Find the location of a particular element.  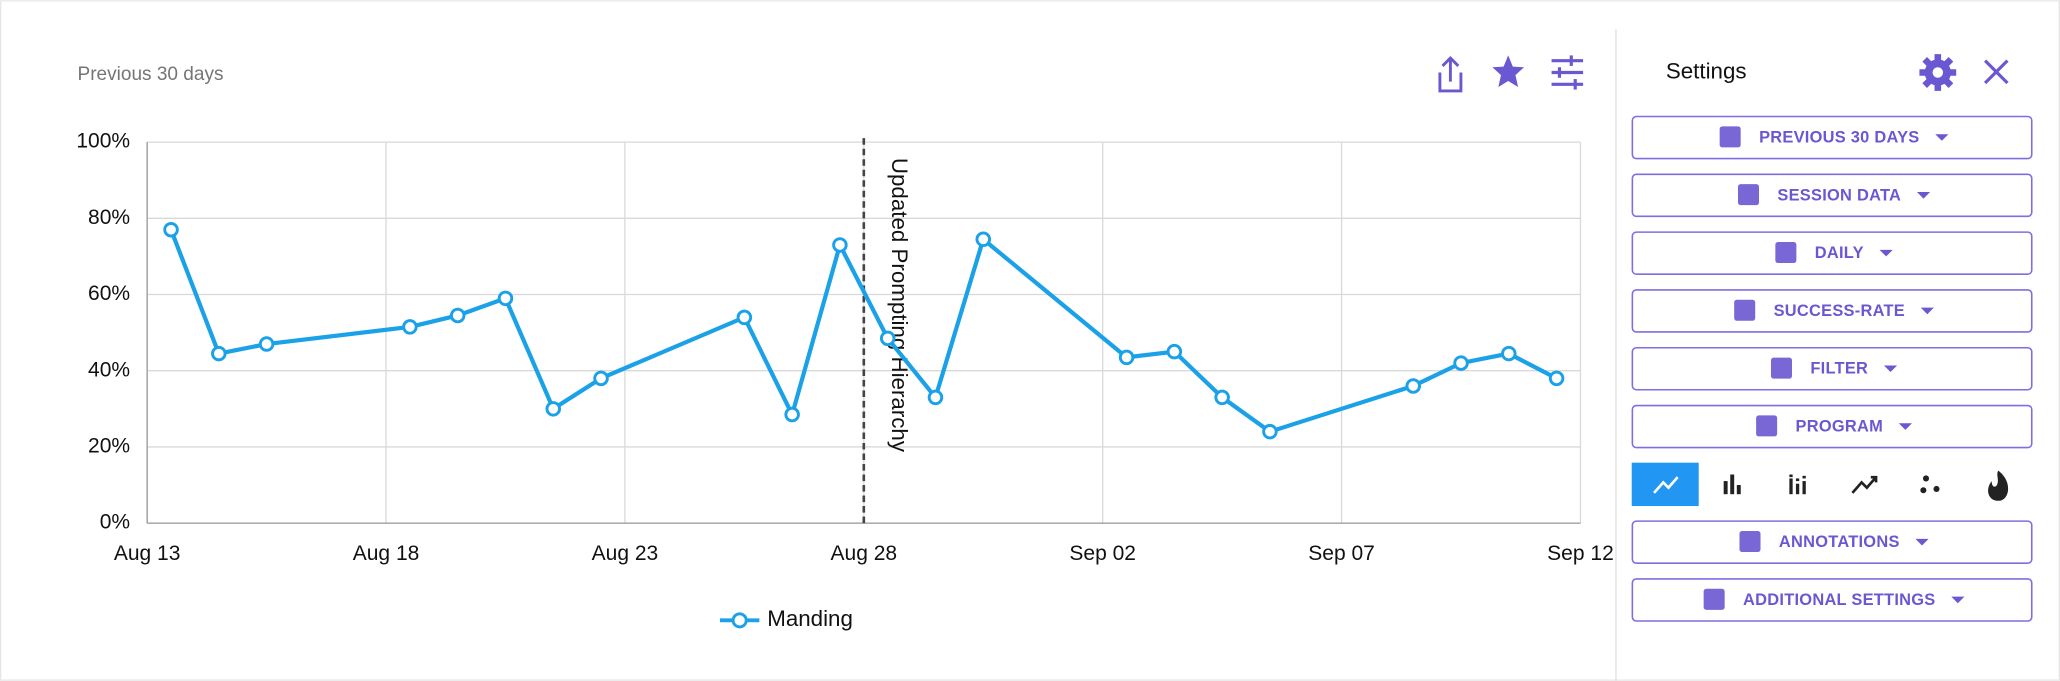

button-label: FILTER is located at coordinates (1839, 369).